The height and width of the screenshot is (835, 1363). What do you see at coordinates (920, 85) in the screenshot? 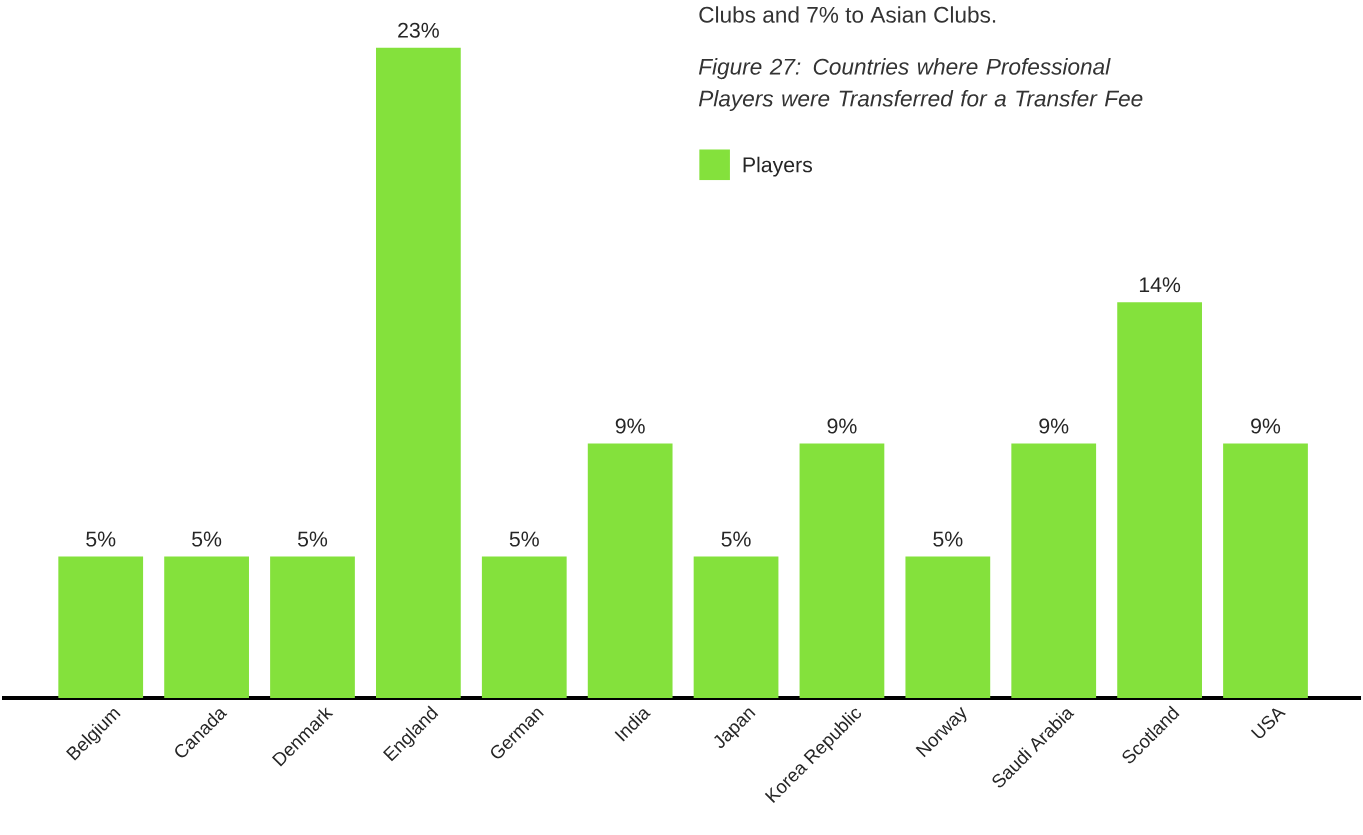
I see `text: Figure 27: Countries where Professional Players were Transferred for a Transfer Fee` at bounding box center [920, 85].